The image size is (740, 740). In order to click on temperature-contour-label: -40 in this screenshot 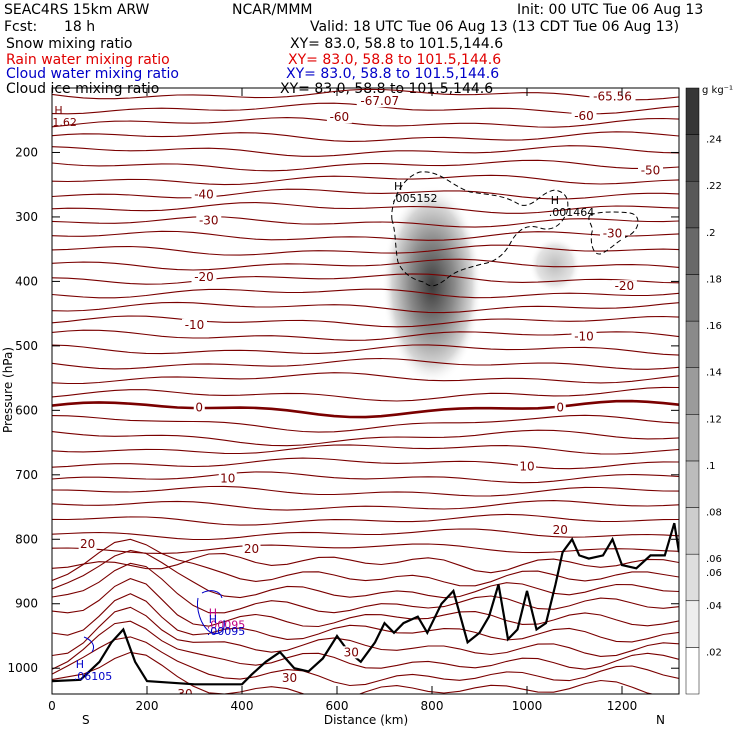, I will do `click(204, 195)`.